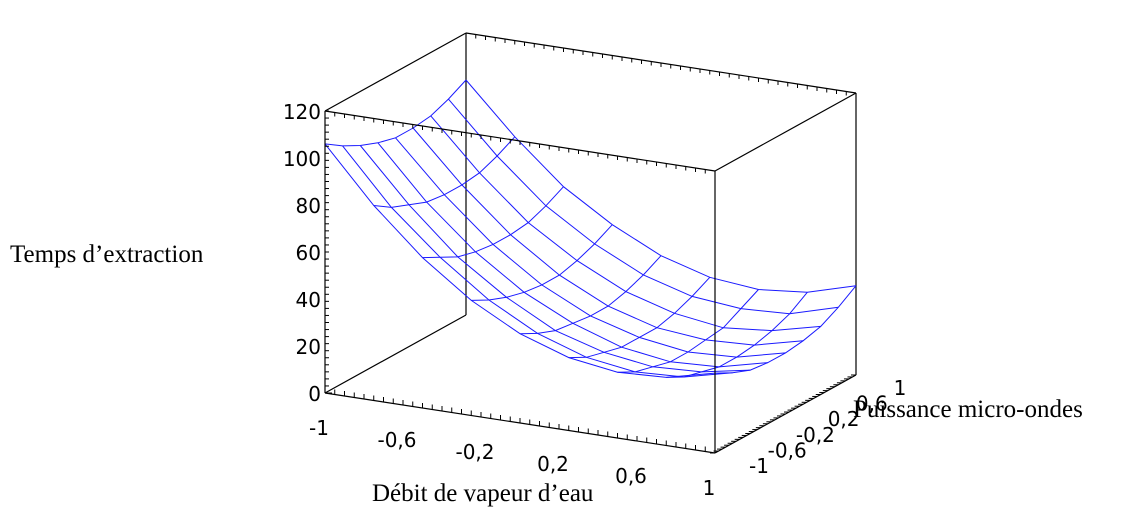 The height and width of the screenshot is (524, 1146). What do you see at coordinates (308, 300) in the screenshot?
I see `z-tick-label: 40` at bounding box center [308, 300].